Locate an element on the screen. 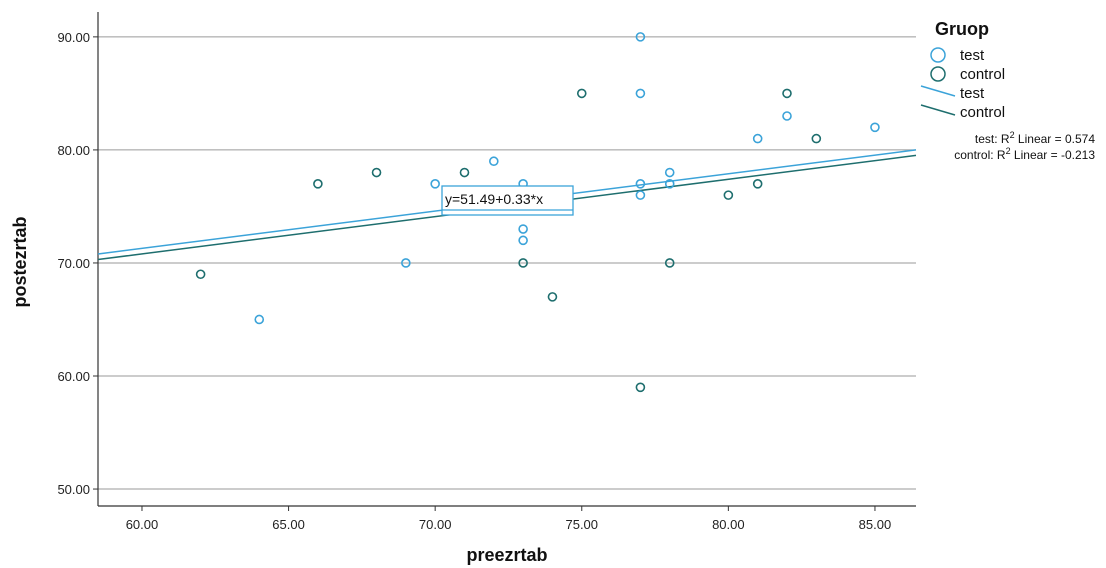 The height and width of the screenshot is (568, 1106). y-tick-label: 90.00 is located at coordinates (73, 37).